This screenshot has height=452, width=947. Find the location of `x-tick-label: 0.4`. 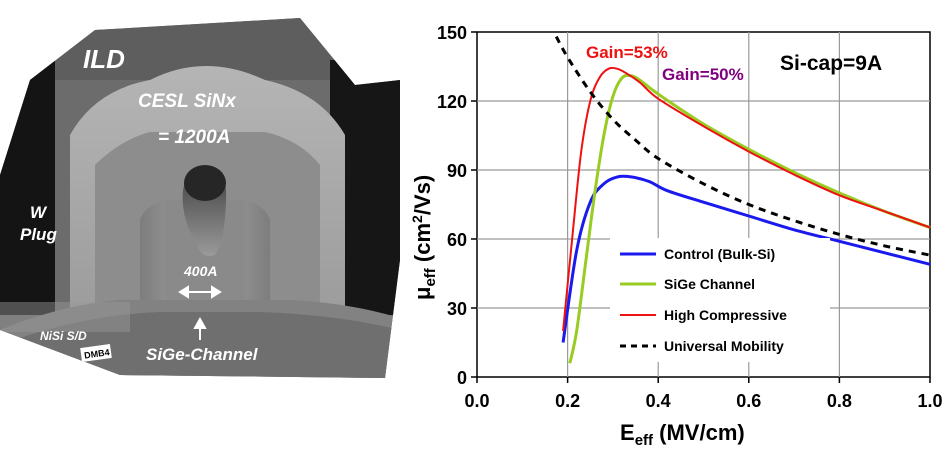

x-tick-label: 0.4 is located at coordinates (658, 401).